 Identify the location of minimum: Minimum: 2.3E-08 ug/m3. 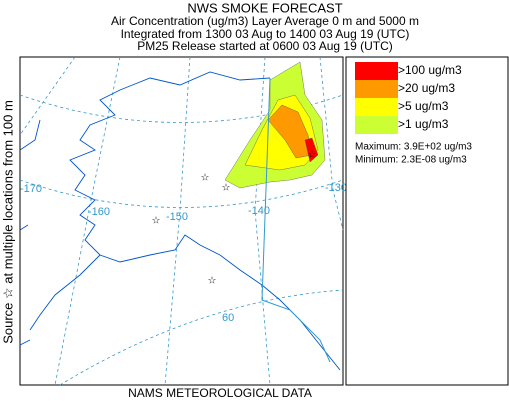
(411, 160).